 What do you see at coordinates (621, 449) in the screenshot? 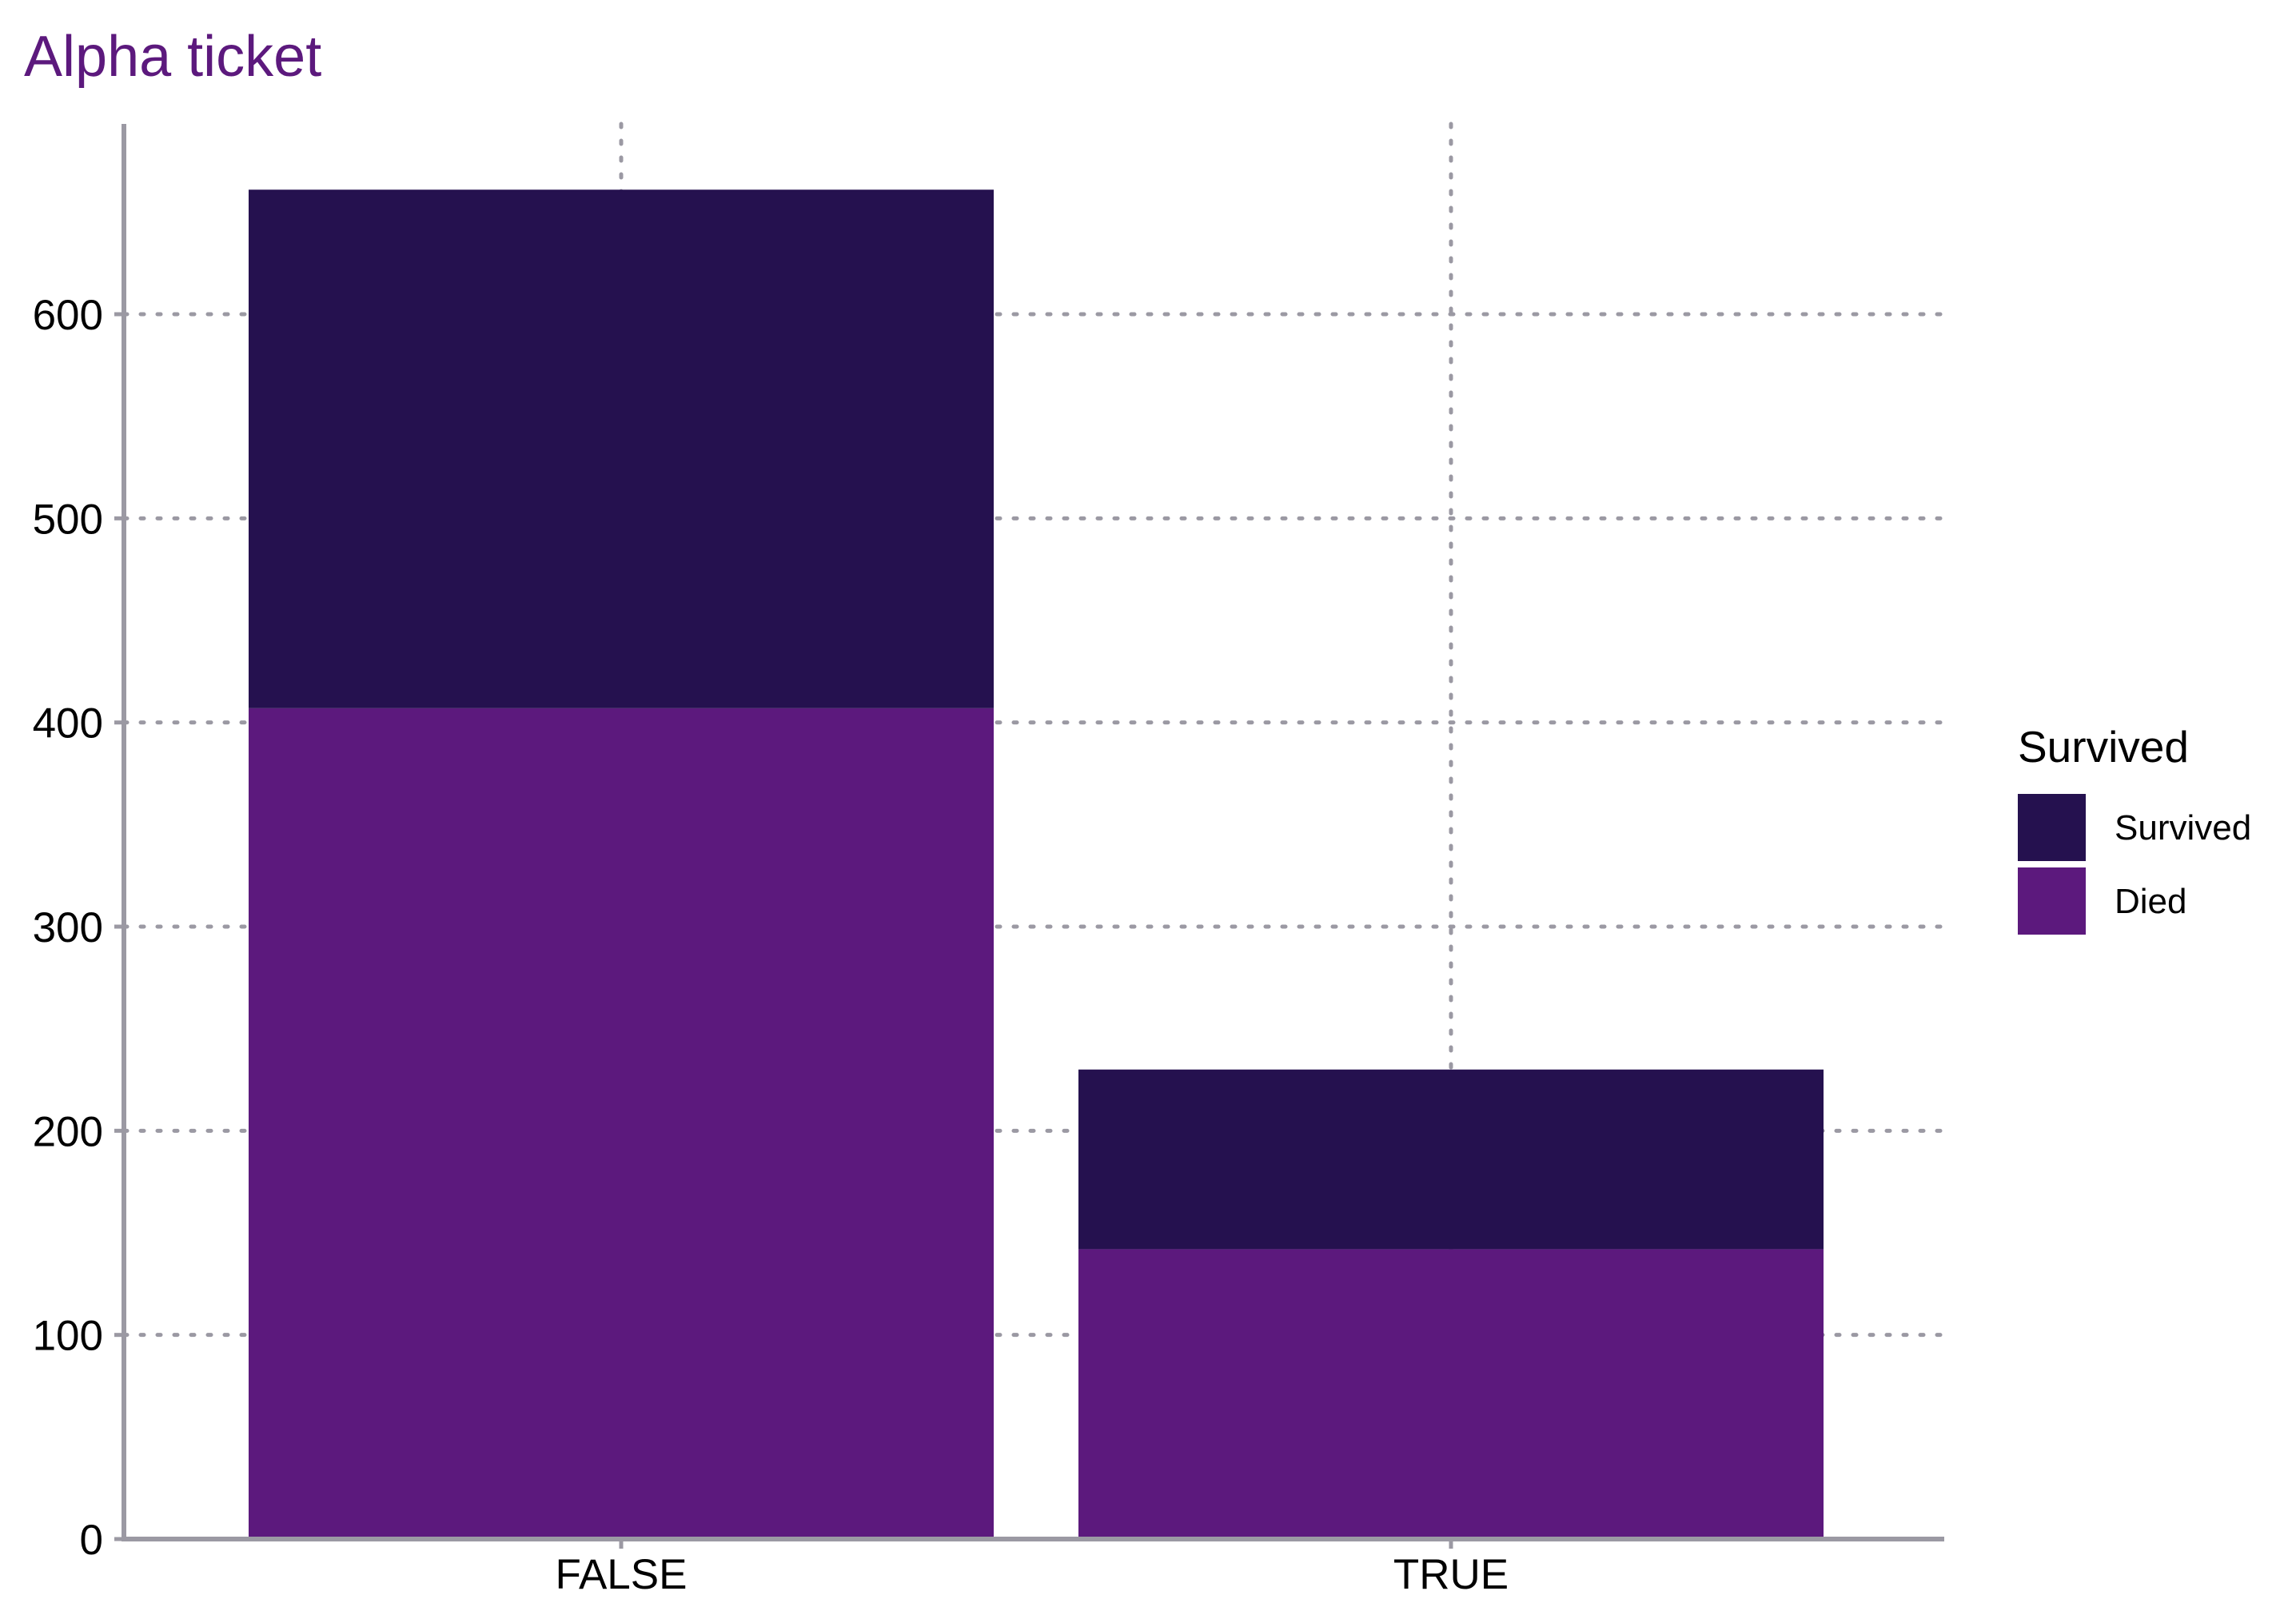
I see `bar-false-survived` at bounding box center [621, 449].